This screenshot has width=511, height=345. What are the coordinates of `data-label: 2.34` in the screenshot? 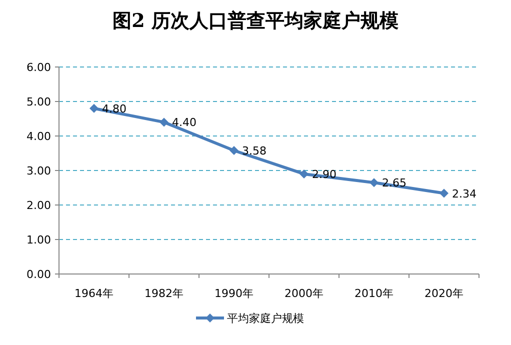 It's located at (464, 193).